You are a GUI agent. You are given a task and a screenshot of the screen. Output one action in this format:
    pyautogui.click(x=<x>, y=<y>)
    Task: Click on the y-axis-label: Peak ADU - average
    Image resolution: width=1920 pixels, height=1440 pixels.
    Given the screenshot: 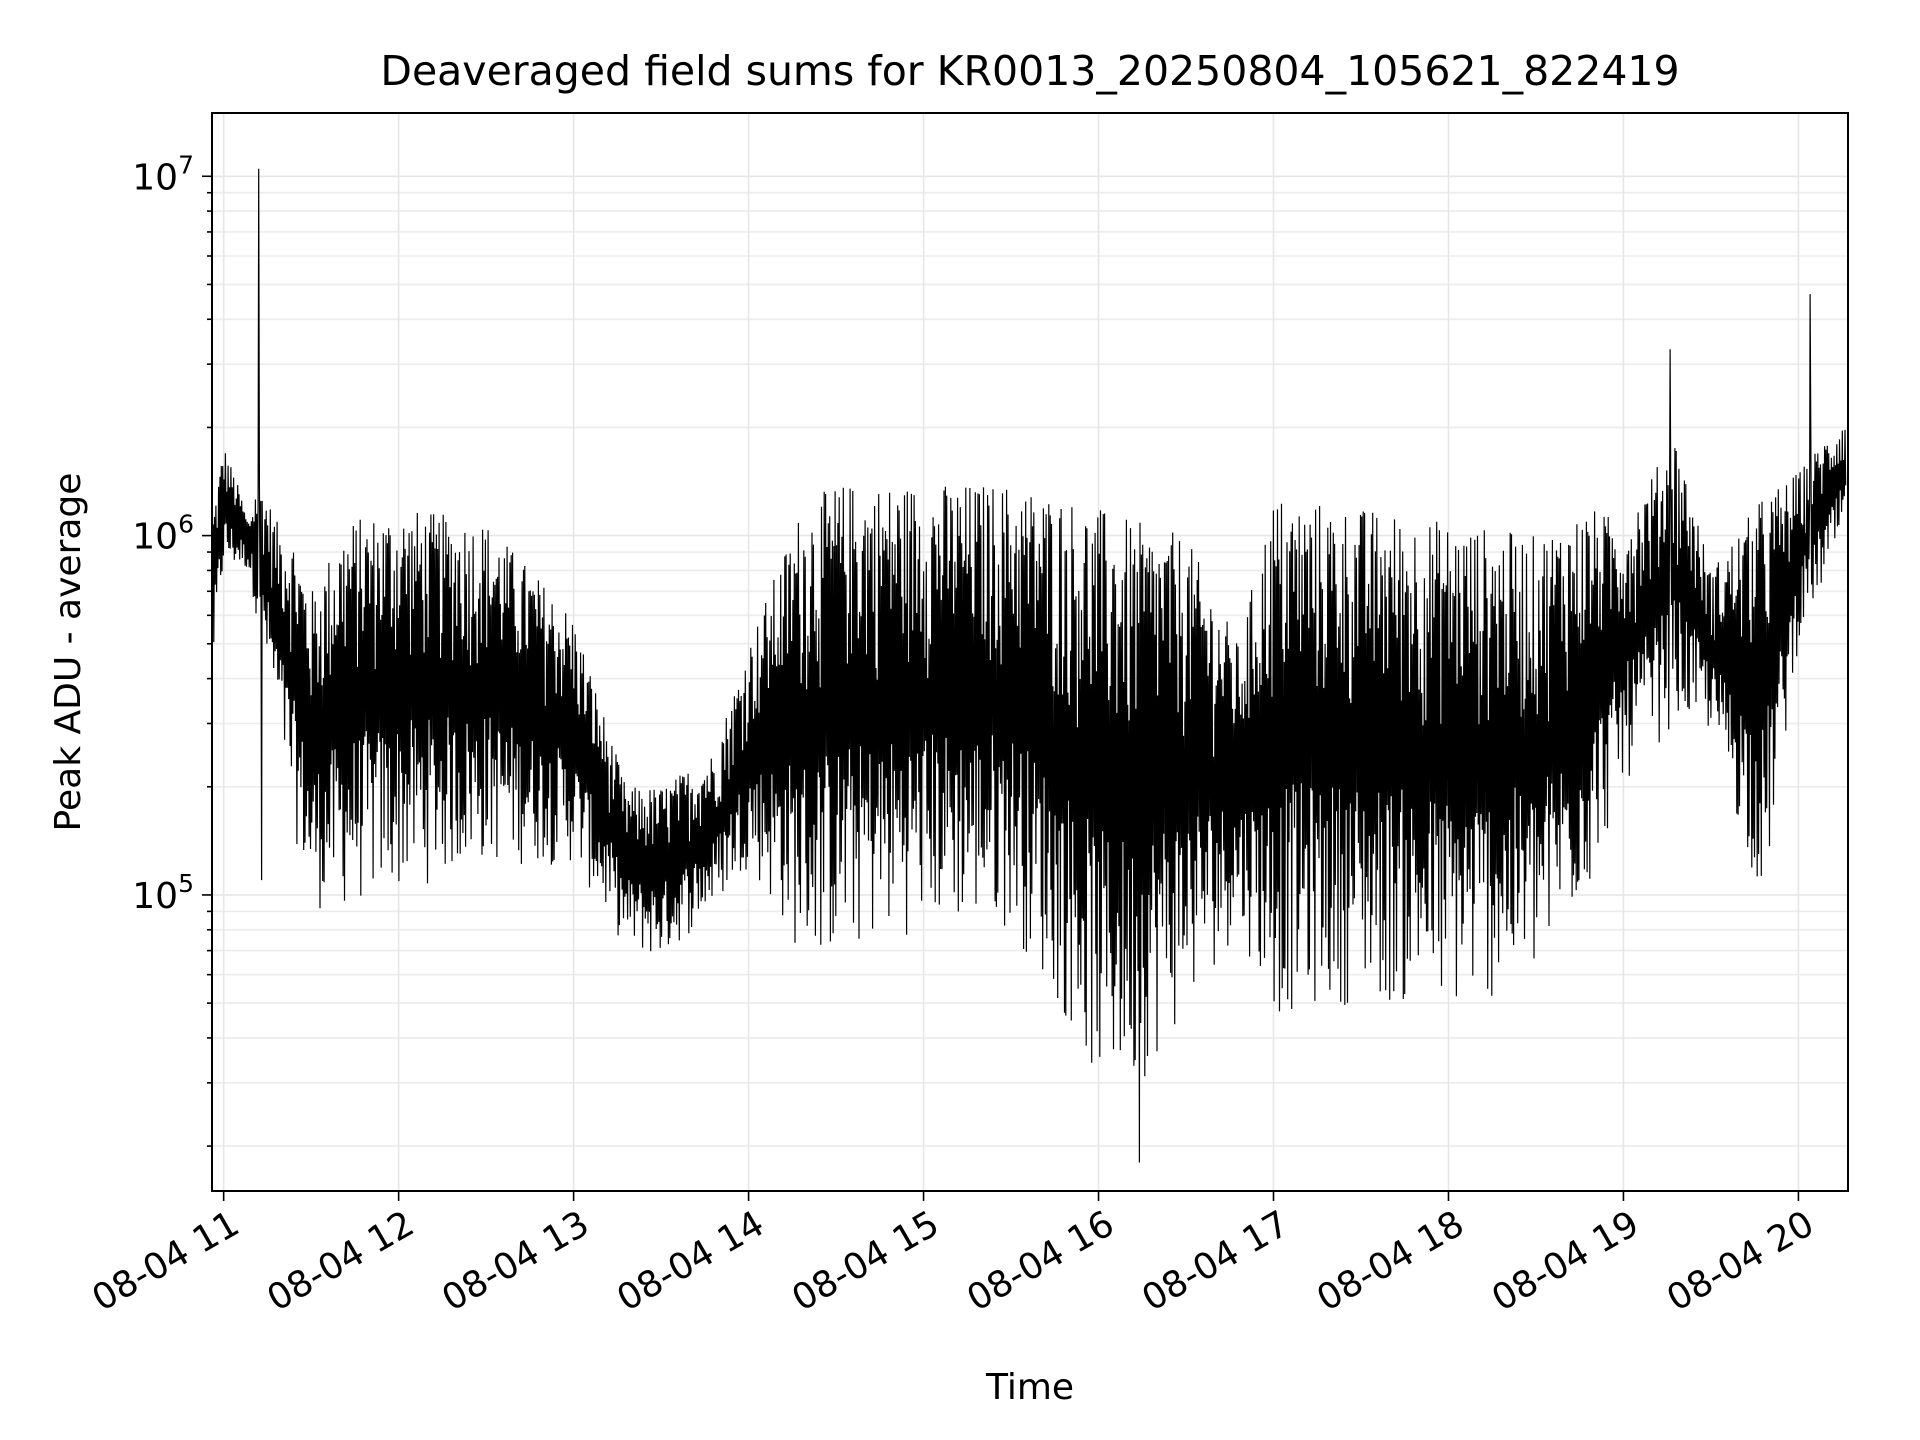 What is the action you would take?
    pyautogui.click(x=68, y=652)
    